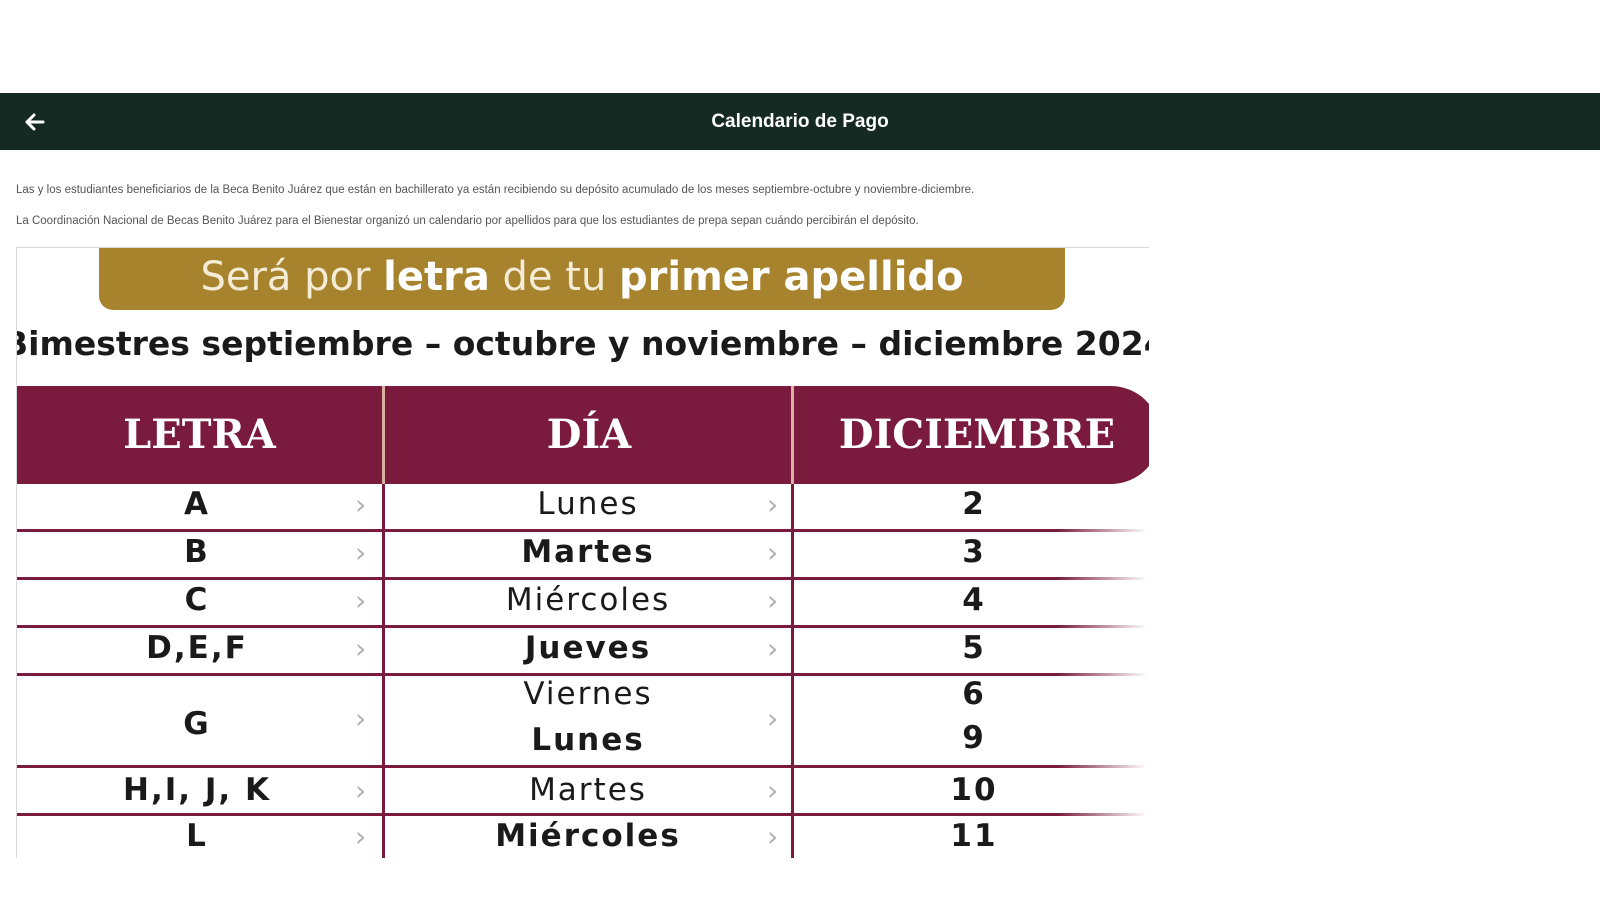 Image resolution: width=1600 pixels, height=900 pixels. I want to click on row-date: 5, so click(974, 648).